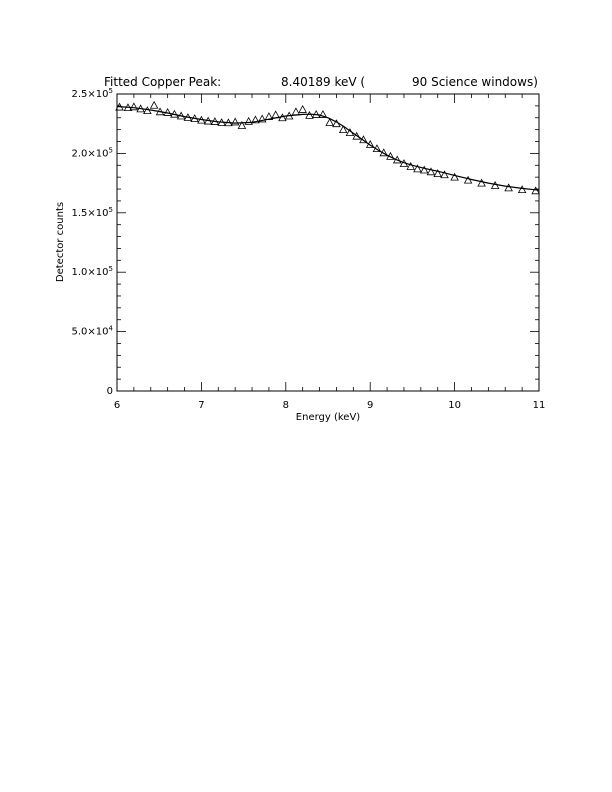  Describe the element at coordinates (162, 82) in the screenshot. I see `chart-title-part-1: Fitted Copper Peak:` at that location.